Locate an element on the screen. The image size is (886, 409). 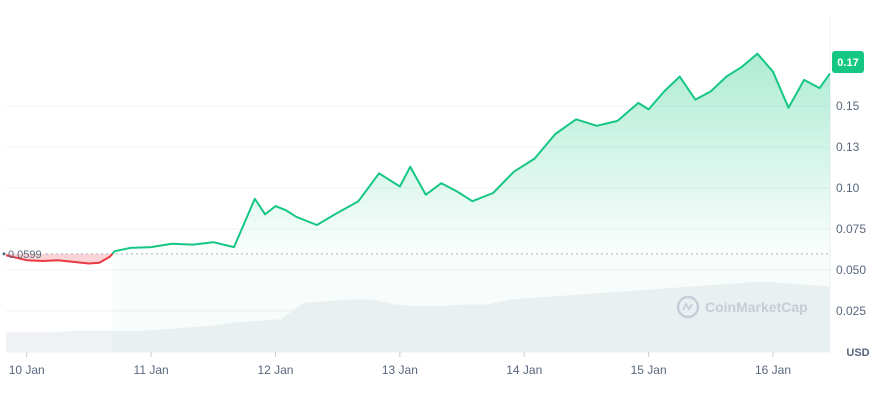
y-tick-label: 0.075 is located at coordinates (851, 229).